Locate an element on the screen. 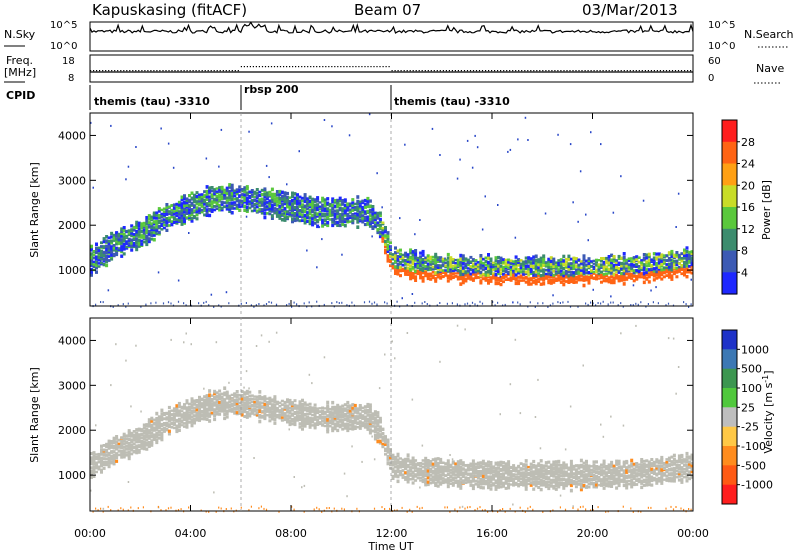  noise-right-tick-top: 10^5 is located at coordinates (721, 25).